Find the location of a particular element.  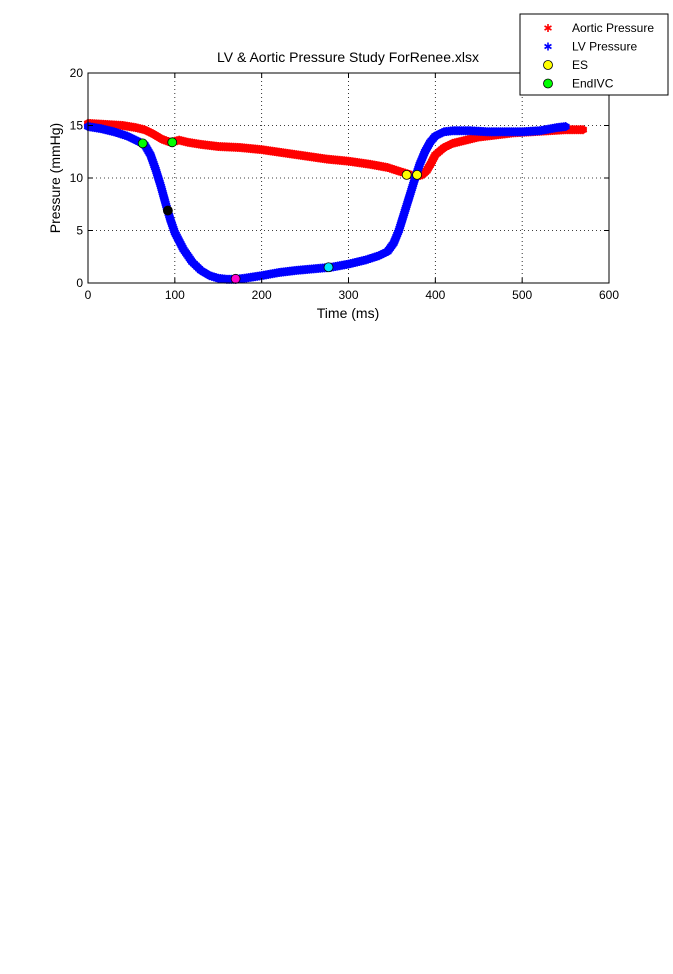

x-tick-label: 100 is located at coordinates (175, 295).